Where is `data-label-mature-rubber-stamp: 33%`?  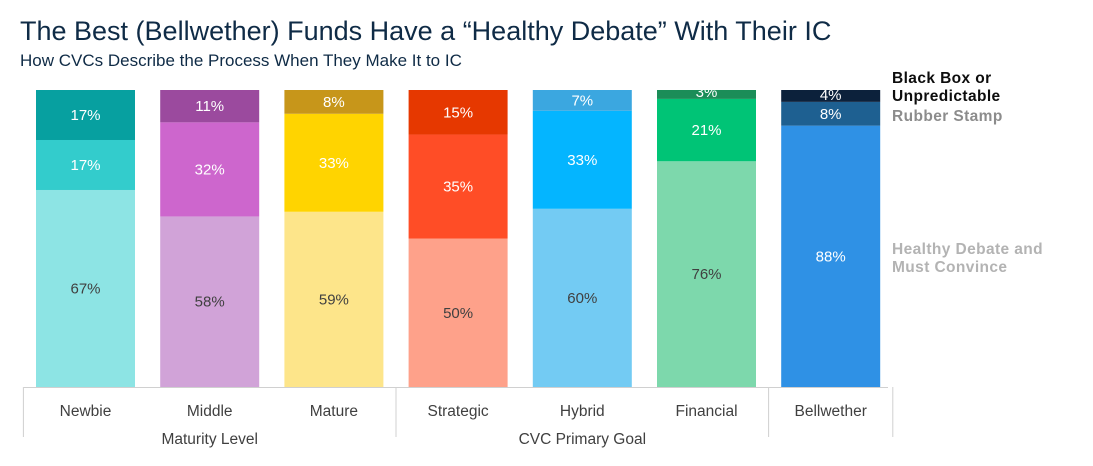 data-label-mature-rubber-stamp: 33% is located at coordinates (334, 163).